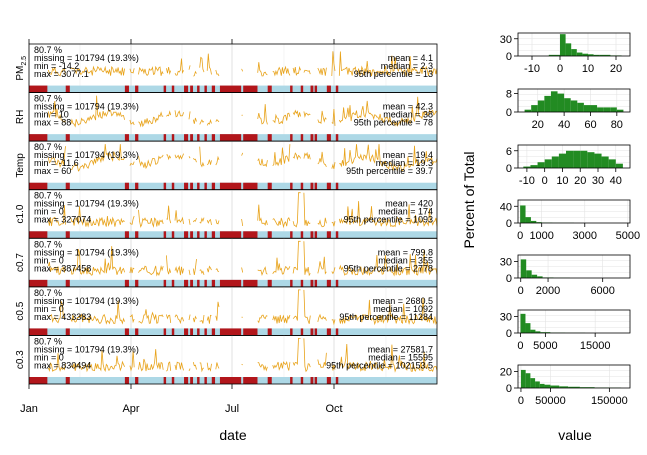 The width and height of the screenshot is (647, 455). What do you see at coordinates (242, 111) in the screenshot?
I see `series-line-rh` at bounding box center [242, 111].